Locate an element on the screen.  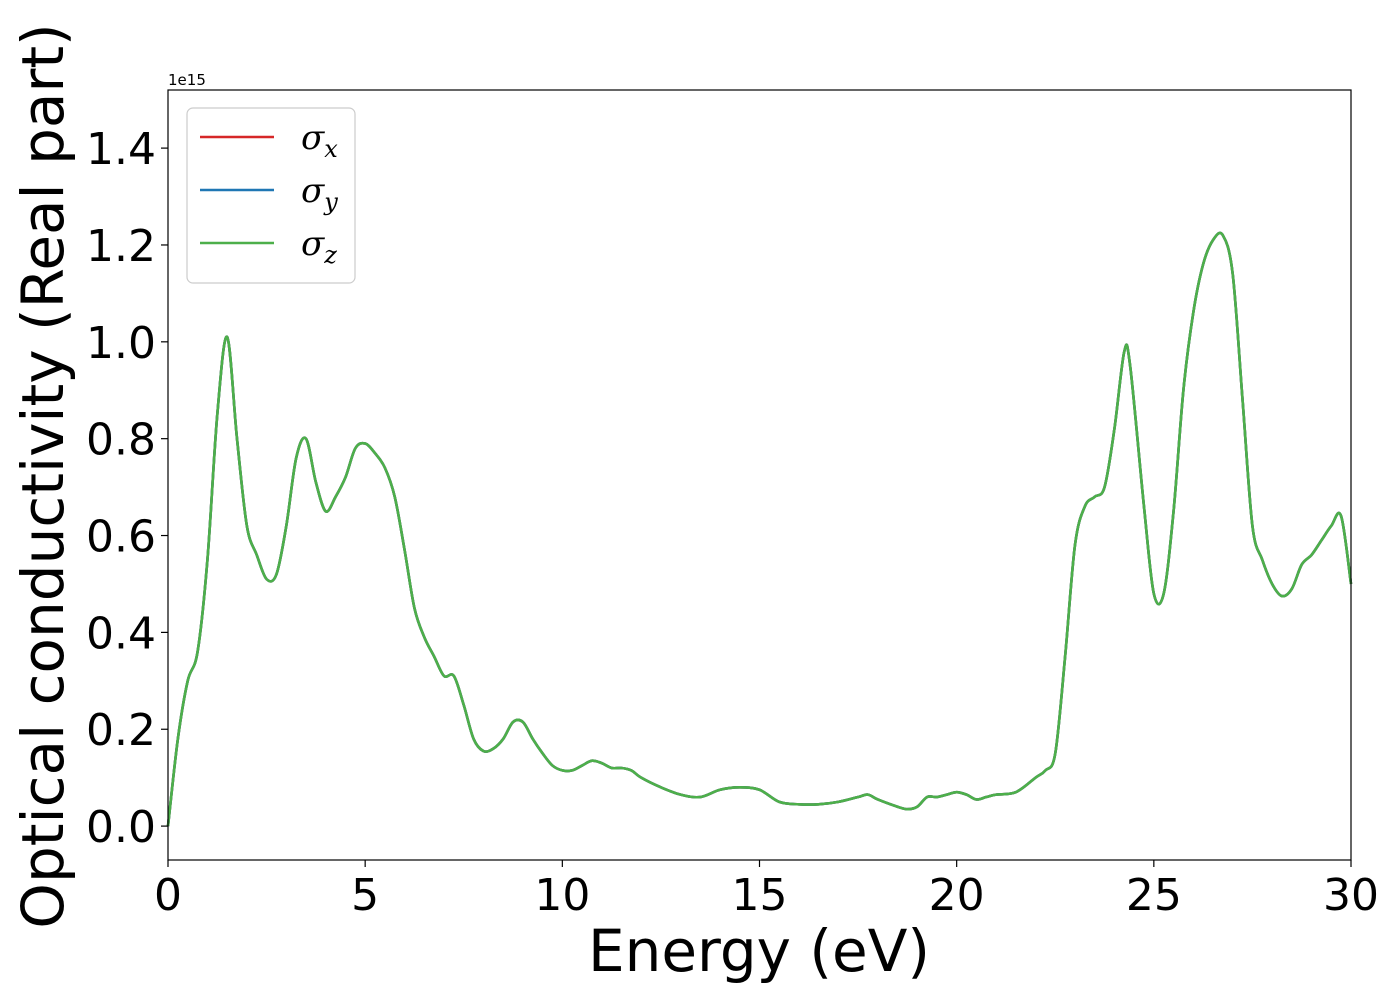
y-tick-label: 1.0 is located at coordinates (121, 343).